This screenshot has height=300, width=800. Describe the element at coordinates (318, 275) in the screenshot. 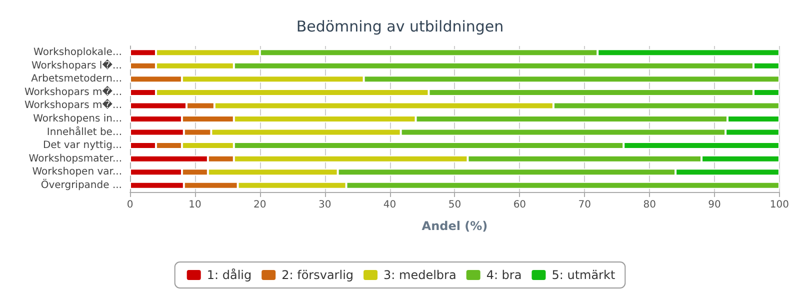

I see `legend-label: 2: försvarlig` at that location.